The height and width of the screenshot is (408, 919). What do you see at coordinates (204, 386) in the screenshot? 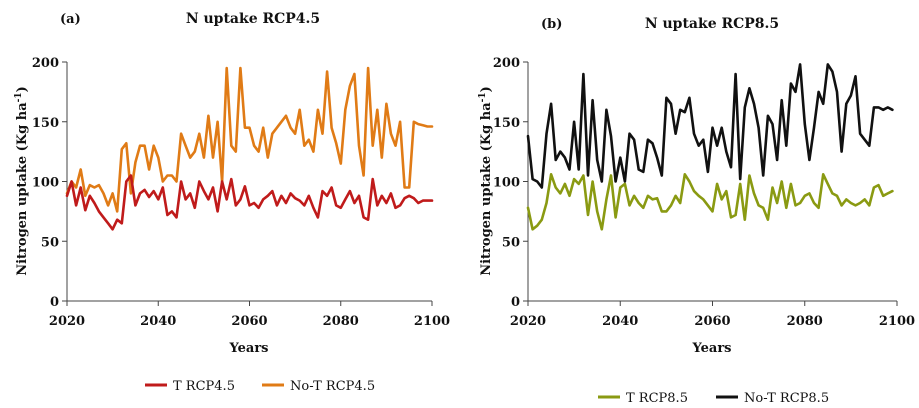
I see `legend-label: T RCP4.5` at bounding box center [204, 386].